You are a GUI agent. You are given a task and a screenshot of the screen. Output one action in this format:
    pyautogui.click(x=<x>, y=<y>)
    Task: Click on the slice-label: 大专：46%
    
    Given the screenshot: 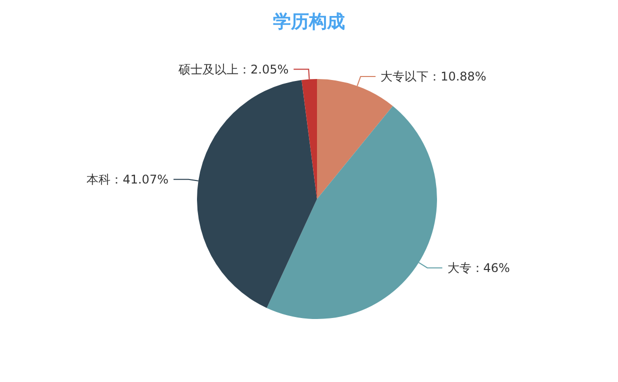 What is the action you would take?
    pyautogui.click(x=478, y=267)
    